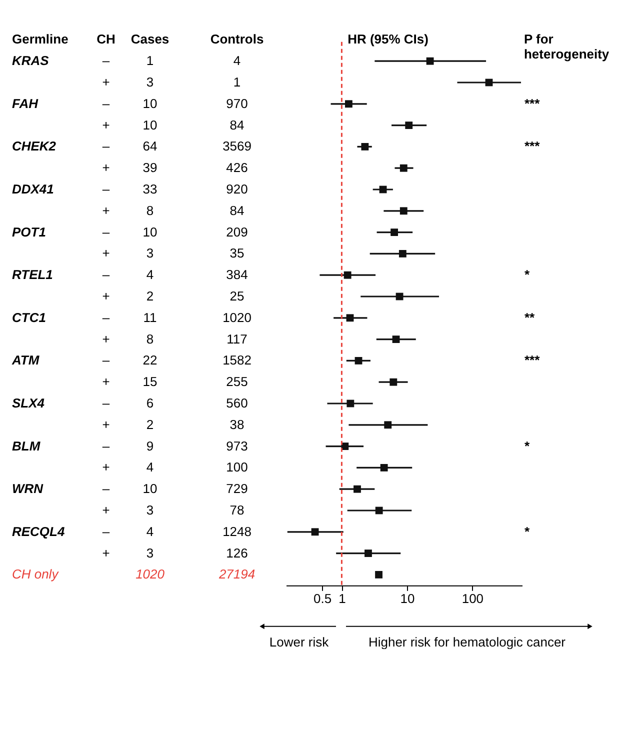 This screenshot has width=639, height=738. I want to click on category-label: CH, so click(106, 39).